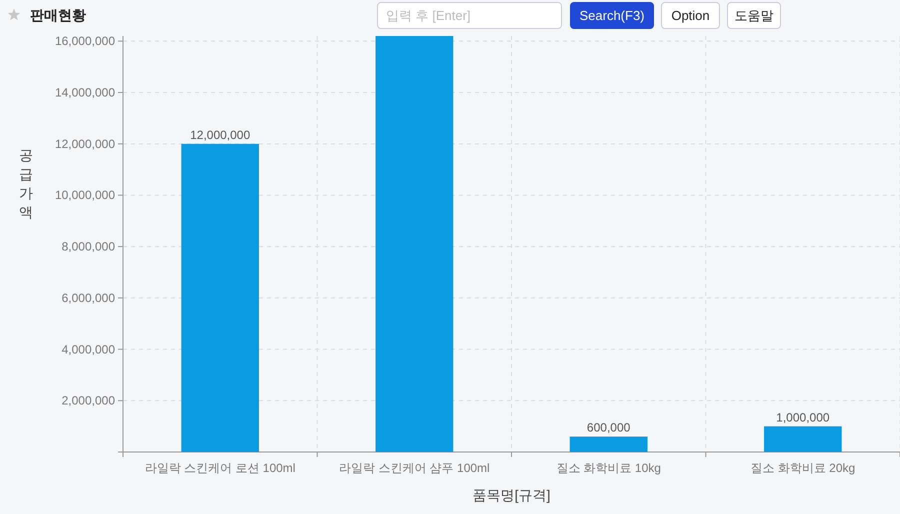 This screenshot has height=514, width=900. I want to click on y-axis-title: 공급가액, so click(26, 183).